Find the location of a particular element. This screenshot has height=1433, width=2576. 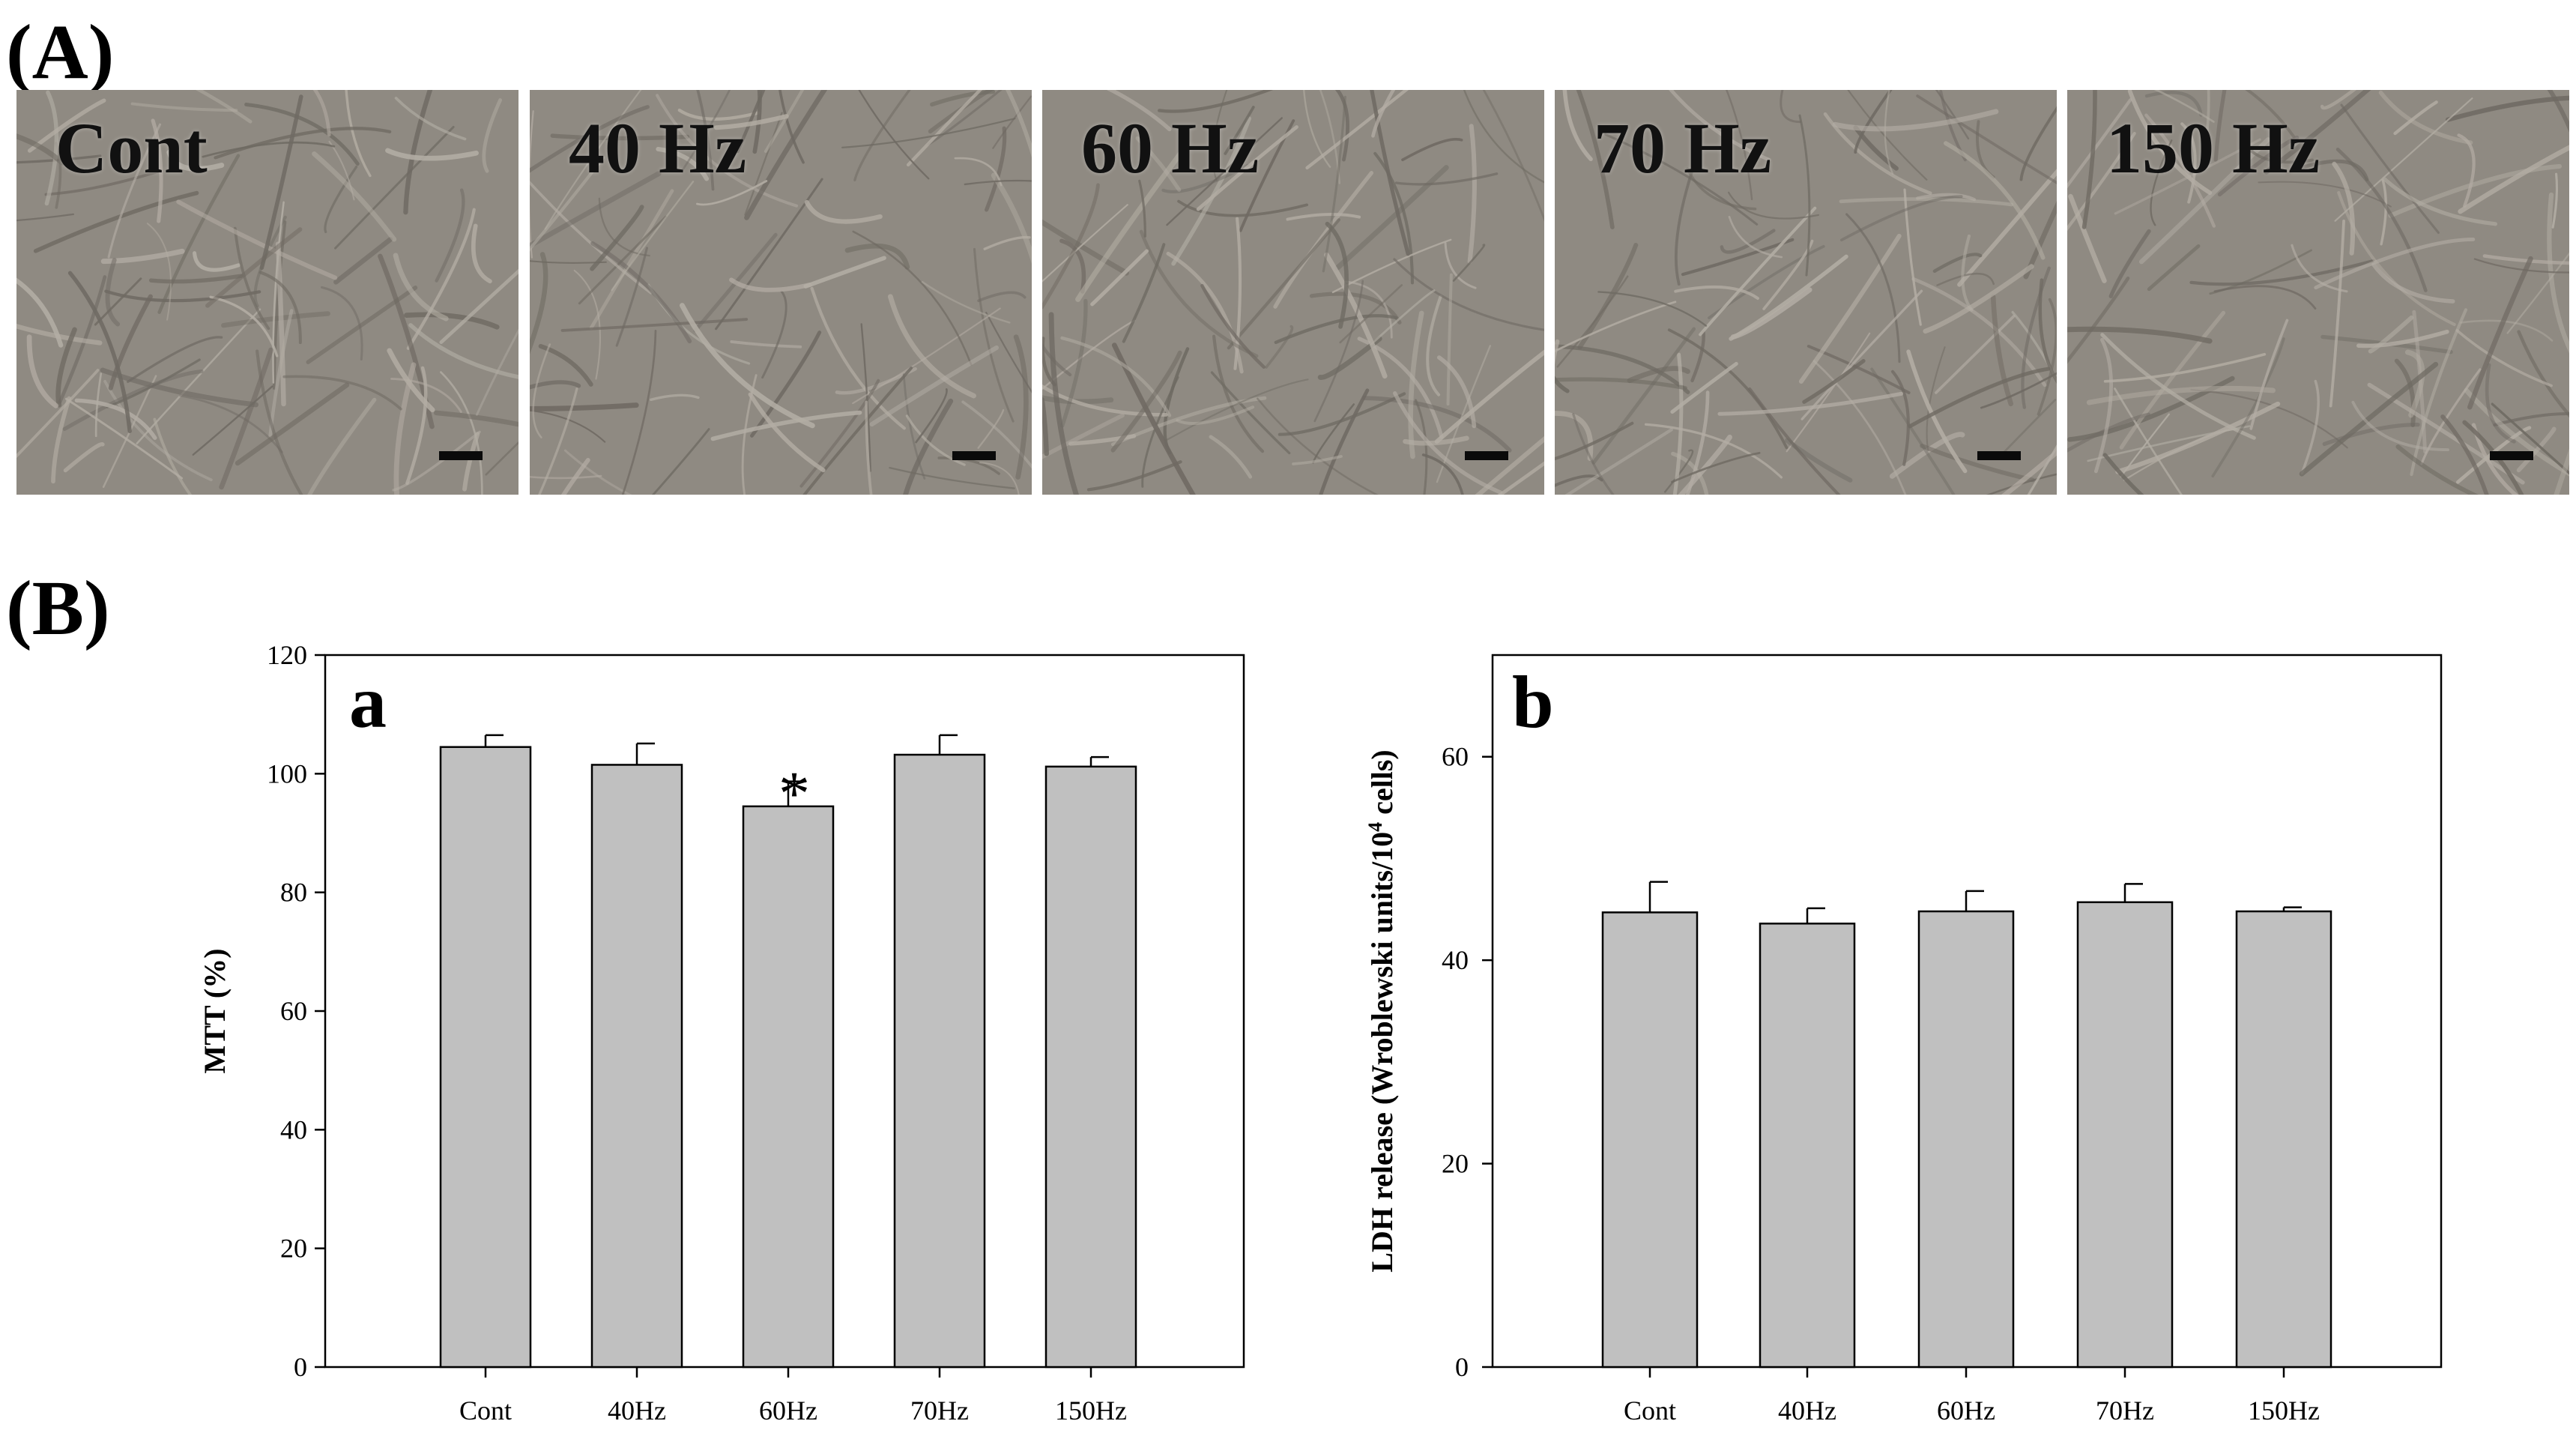

significance-marker: * is located at coordinates (794, 794).